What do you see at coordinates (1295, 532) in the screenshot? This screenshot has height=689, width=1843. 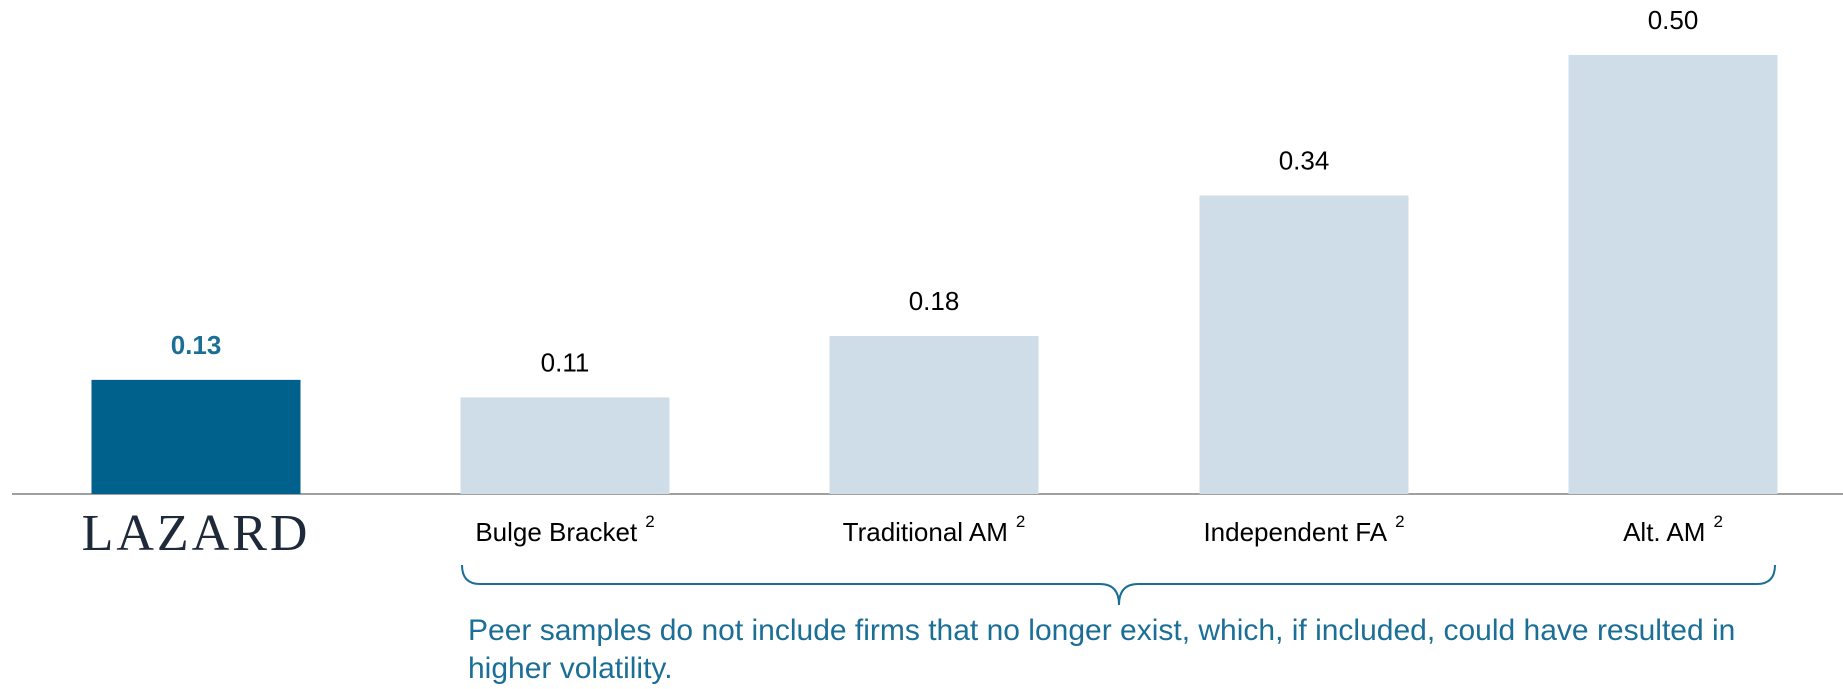 I see `category-name: Independent FA` at bounding box center [1295, 532].